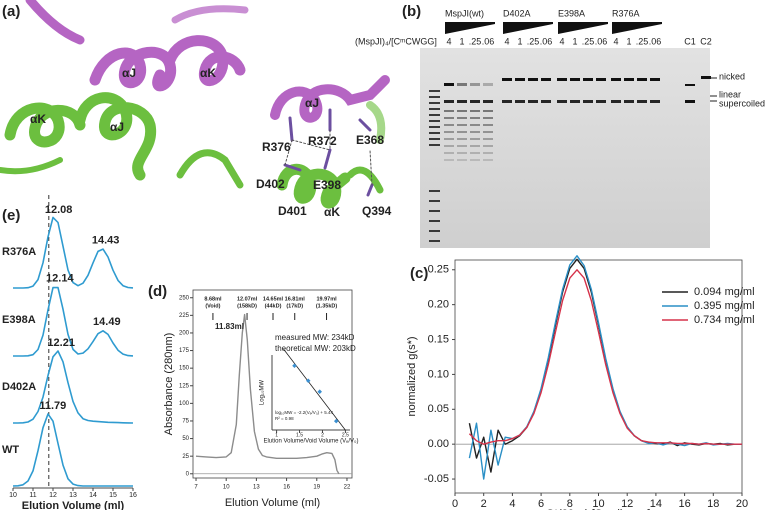 This screenshot has height=510, width=770. Describe the element at coordinates (295, 299) in the screenshot. I see `marker-label: 16.81ml` at that location.